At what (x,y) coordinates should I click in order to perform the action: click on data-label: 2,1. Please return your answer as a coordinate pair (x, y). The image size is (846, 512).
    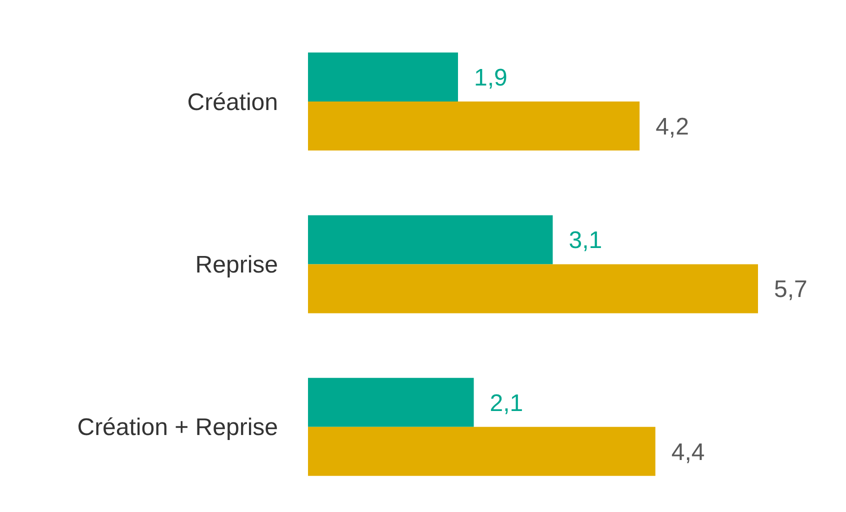
    Looking at the image, I should click on (507, 403).